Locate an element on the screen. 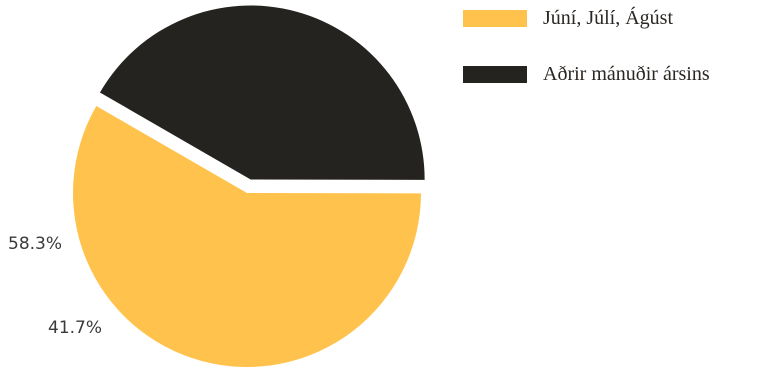 The image size is (765, 380). legend-swatch-other-months is located at coordinates (495, 74).